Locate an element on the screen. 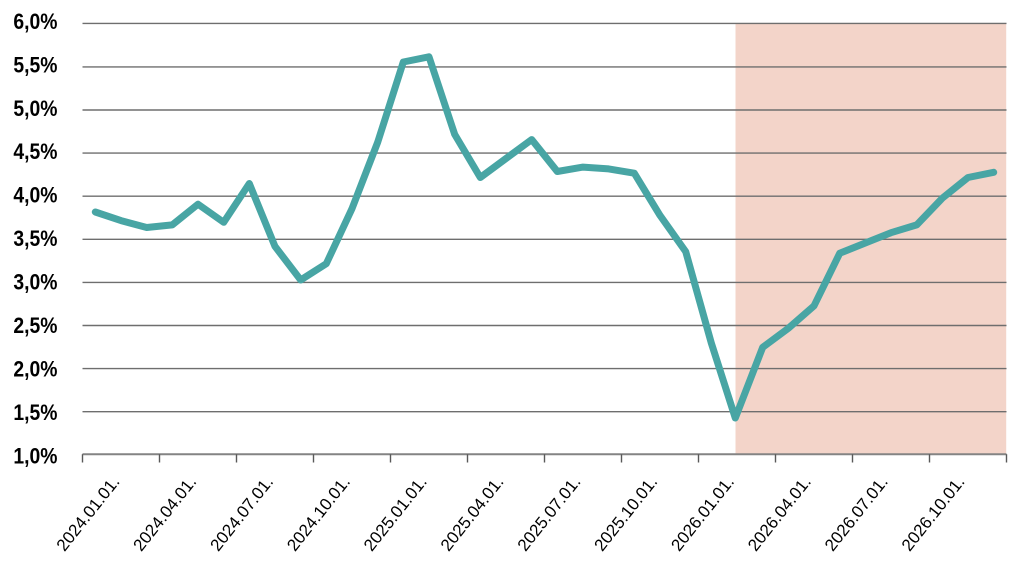 The width and height of the screenshot is (1024, 564). svg-text: 2025.07.01. is located at coordinates (549, 514).